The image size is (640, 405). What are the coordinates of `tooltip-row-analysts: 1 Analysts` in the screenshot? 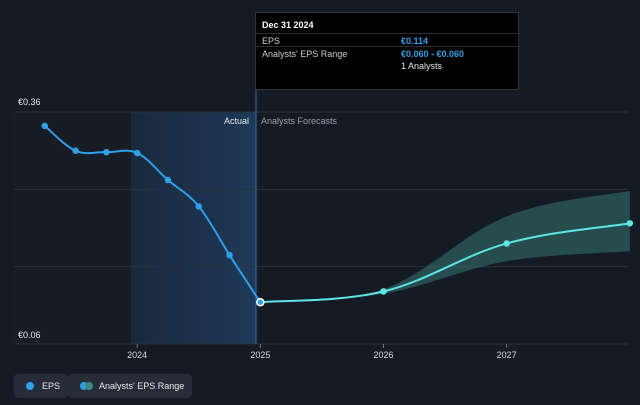 It's located at (387, 66).